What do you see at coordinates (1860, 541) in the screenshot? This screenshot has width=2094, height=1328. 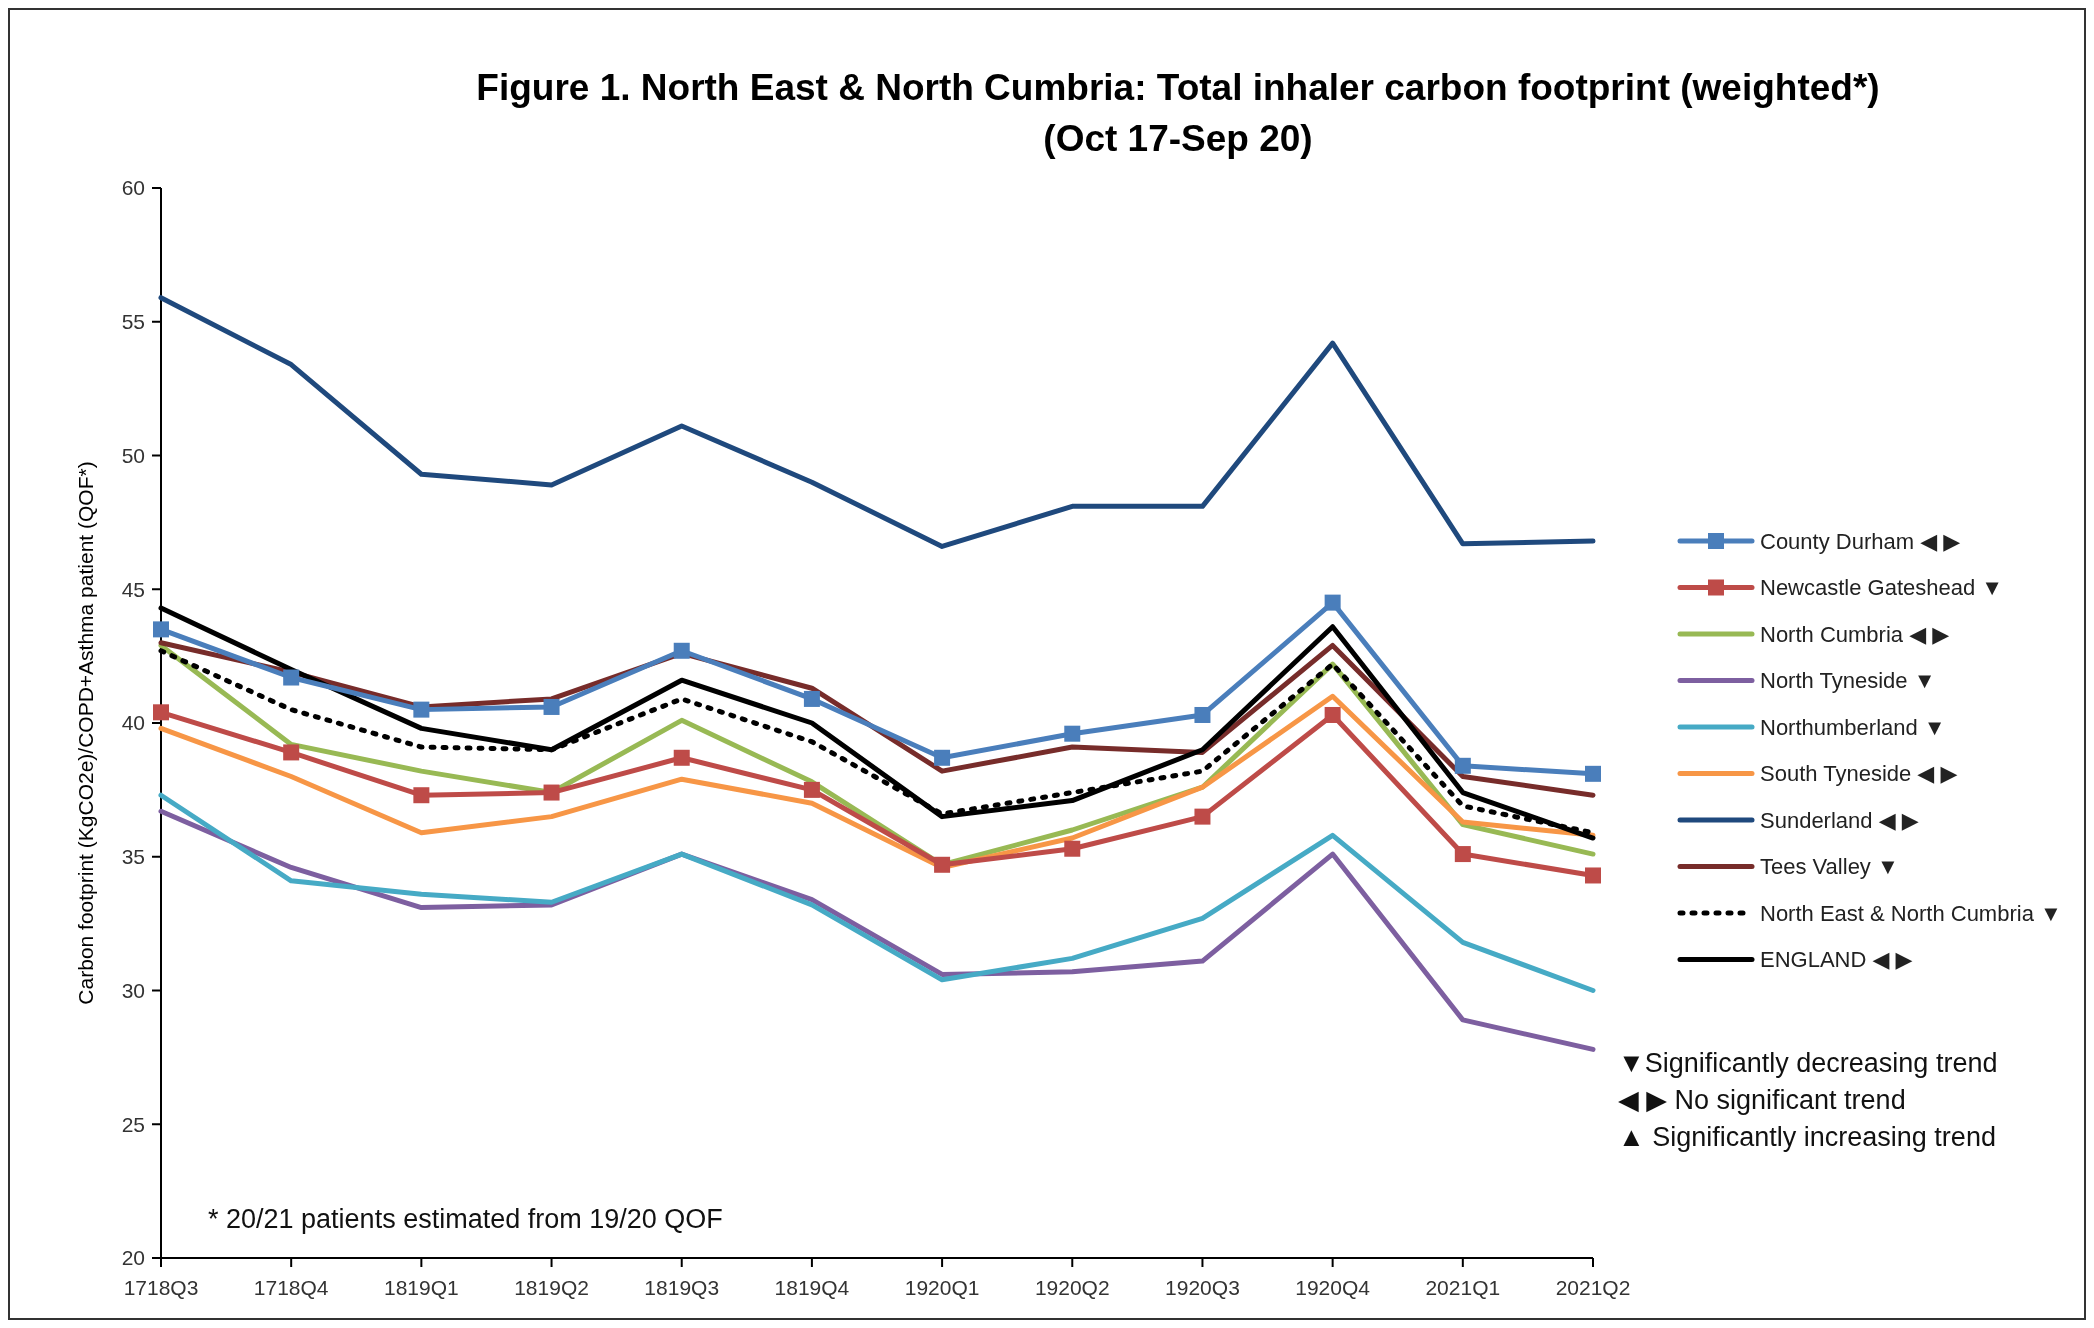 I see `legend-label: County Durham ◀ ▶` at bounding box center [1860, 541].